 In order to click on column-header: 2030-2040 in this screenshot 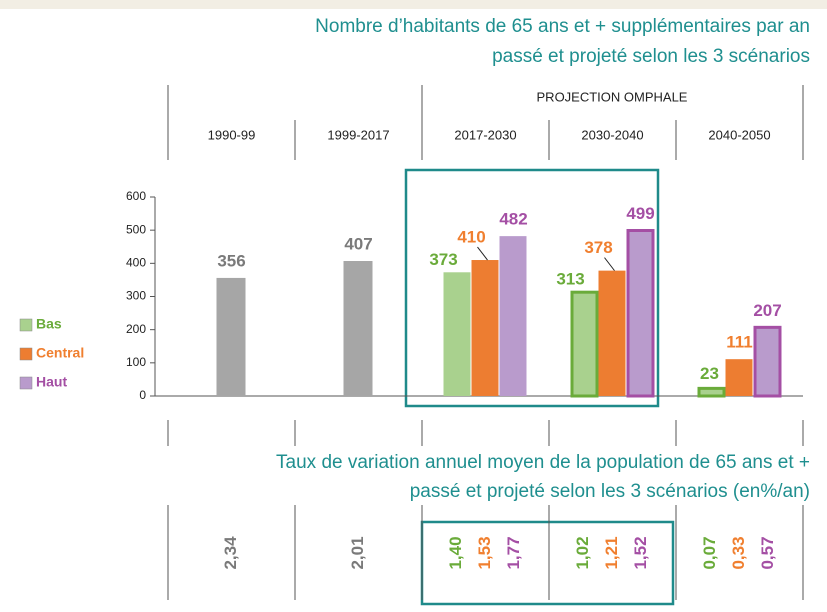, I will do `click(612, 134)`.